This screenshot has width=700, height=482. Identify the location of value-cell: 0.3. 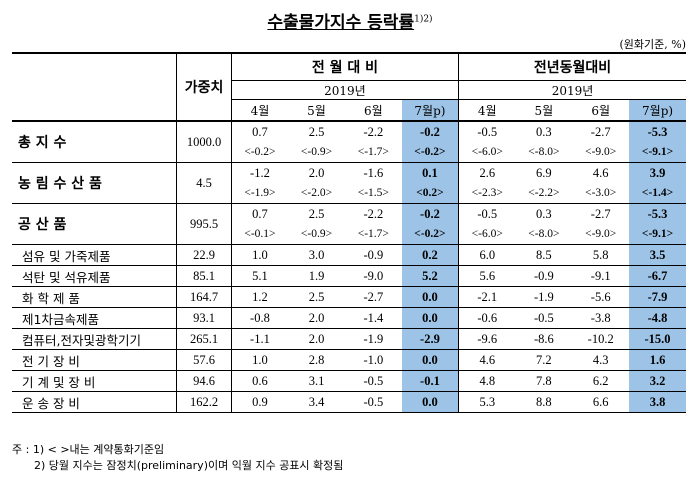
(544, 213).